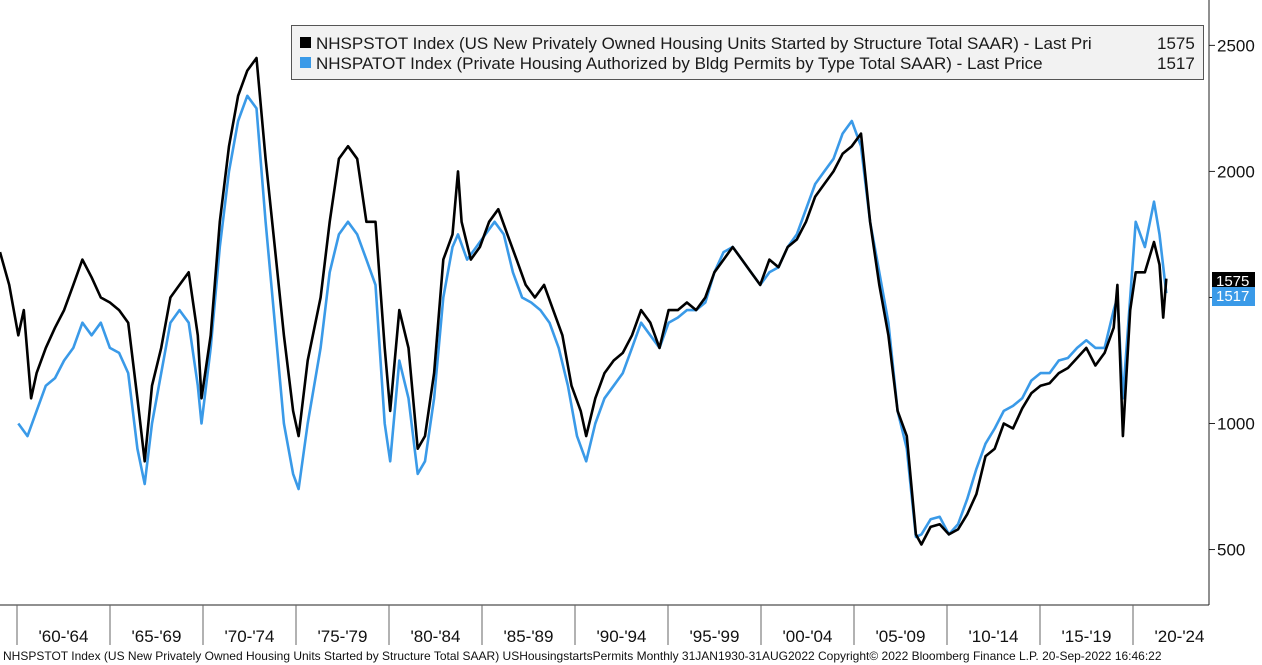  What do you see at coordinates (1180, 636) in the screenshot?
I see `x-tick-label-12: '20-'24` at bounding box center [1180, 636].